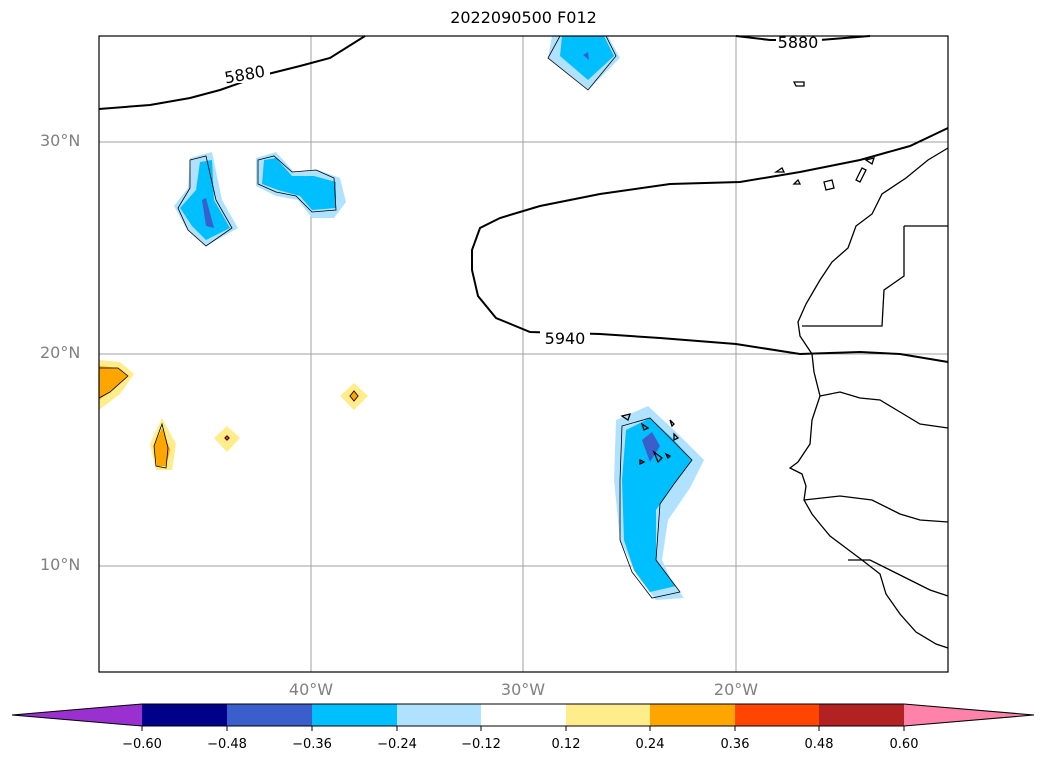 The width and height of the screenshot is (1047, 765). Describe the element at coordinates (566, 744) in the screenshot. I see `colorbar-tick-label: 0.12` at that location.